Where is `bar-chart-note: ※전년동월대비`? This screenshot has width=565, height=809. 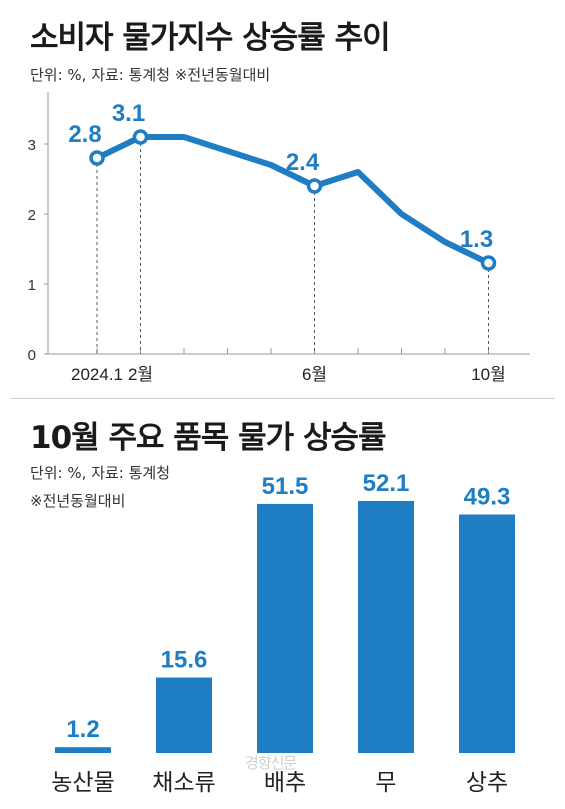 bar-chart-note: ※전년동월대비 is located at coordinates (78, 501).